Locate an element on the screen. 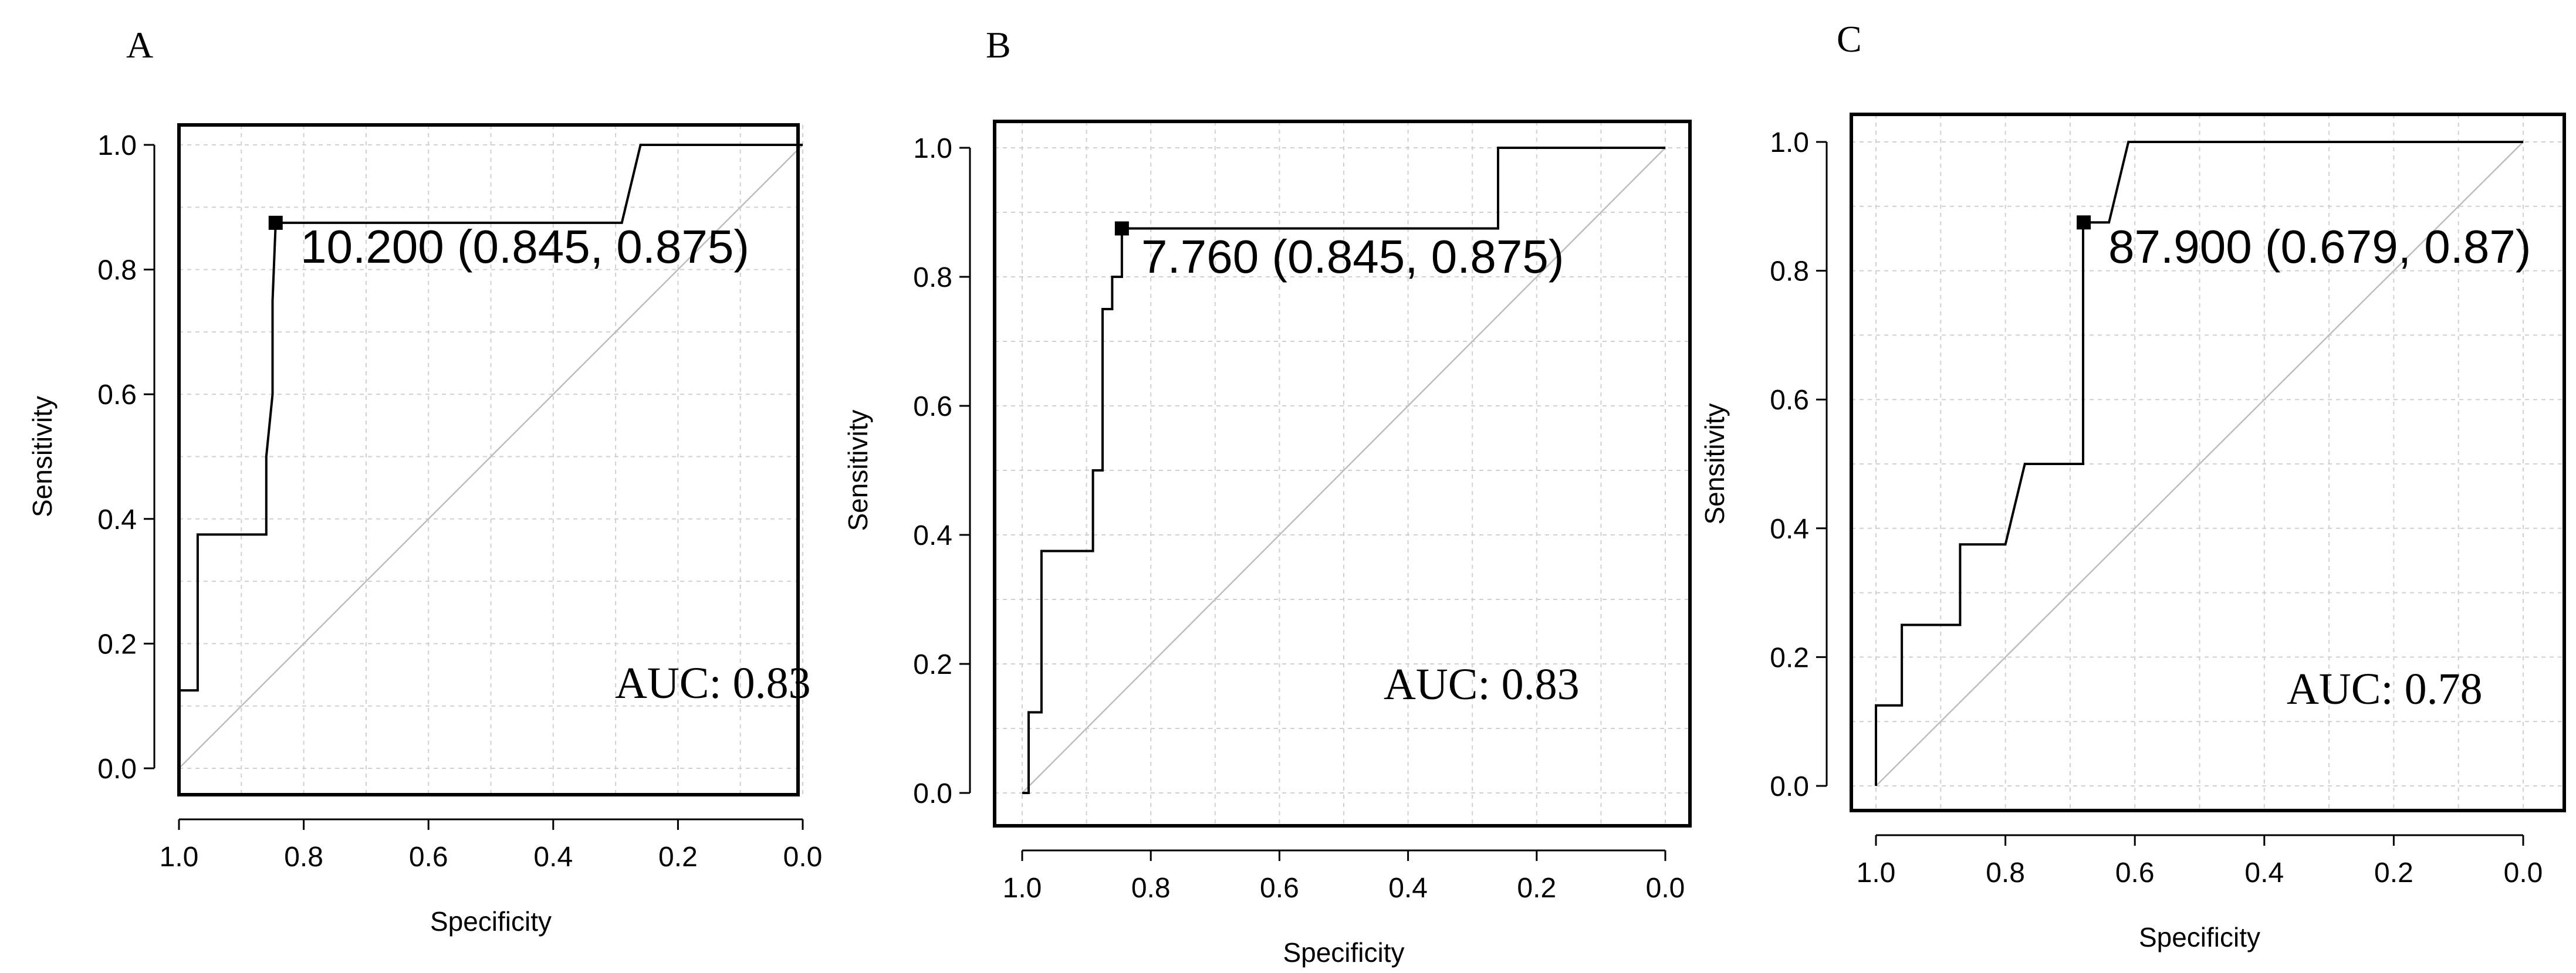 This screenshot has height=973, width=2576. panel-letter: C is located at coordinates (1849, 39).